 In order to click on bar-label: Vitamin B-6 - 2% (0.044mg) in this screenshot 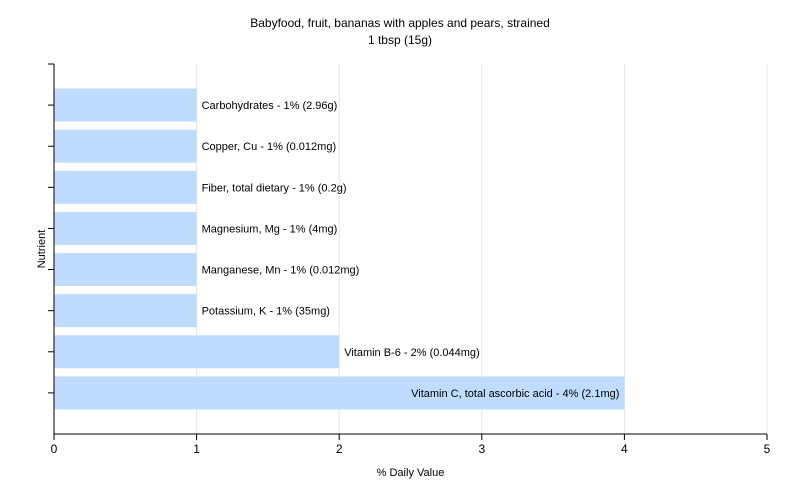, I will do `click(412, 353)`.